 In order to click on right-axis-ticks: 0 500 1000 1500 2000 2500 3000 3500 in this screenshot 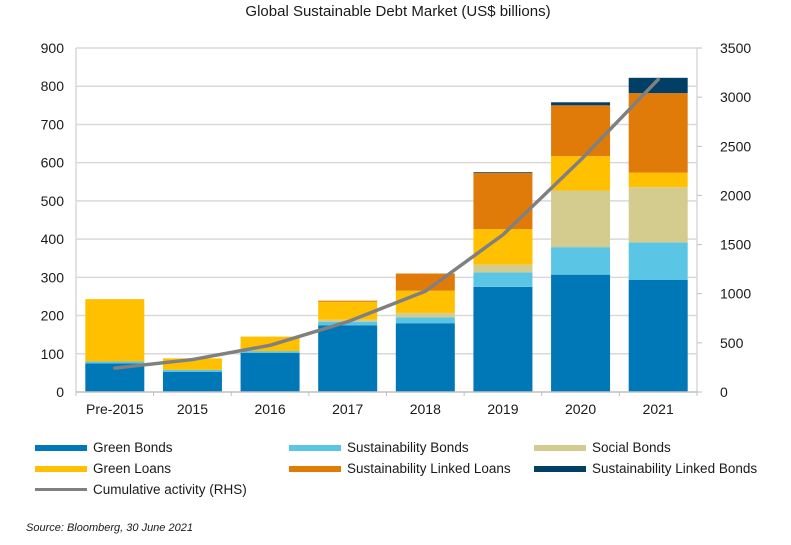, I will do `click(735, 220)`.